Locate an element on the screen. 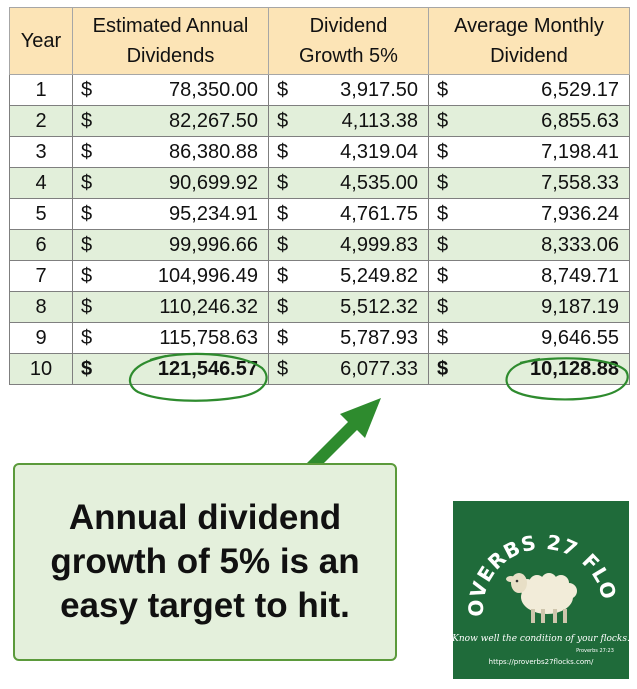 The image size is (637, 689). annual-cell: $82,267.50 is located at coordinates (170, 121).